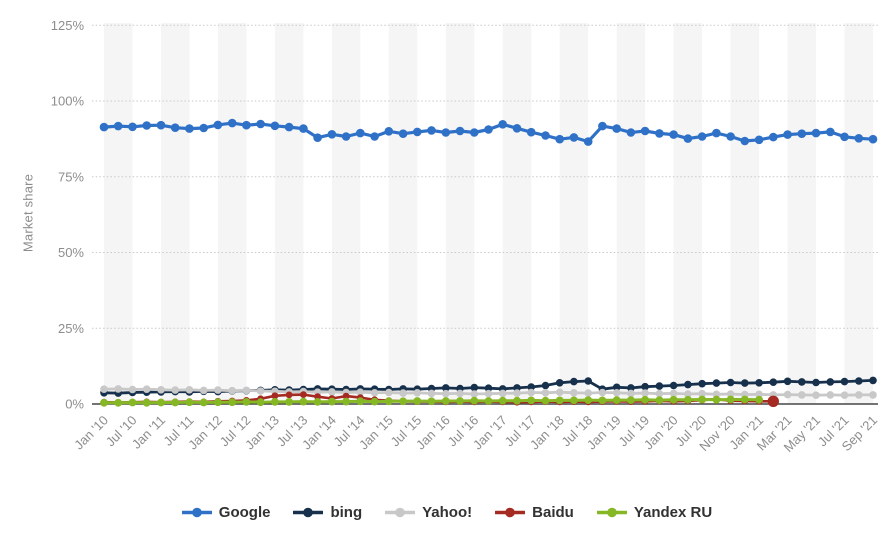 The width and height of the screenshot is (894, 545). I want to click on series-baidu-end-point, so click(773, 401).